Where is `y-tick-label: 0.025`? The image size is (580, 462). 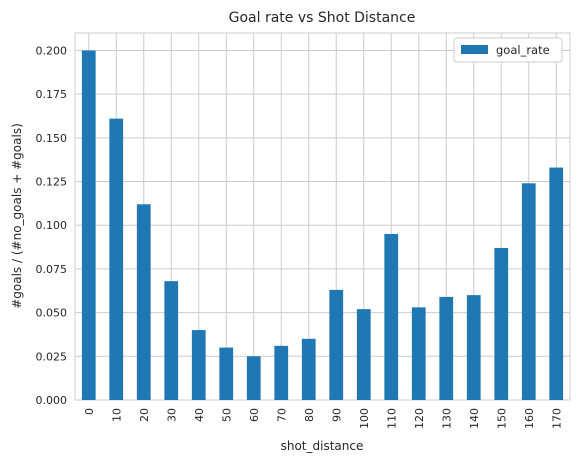
y-tick-label: 0.025 is located at coordinates (52, 356).